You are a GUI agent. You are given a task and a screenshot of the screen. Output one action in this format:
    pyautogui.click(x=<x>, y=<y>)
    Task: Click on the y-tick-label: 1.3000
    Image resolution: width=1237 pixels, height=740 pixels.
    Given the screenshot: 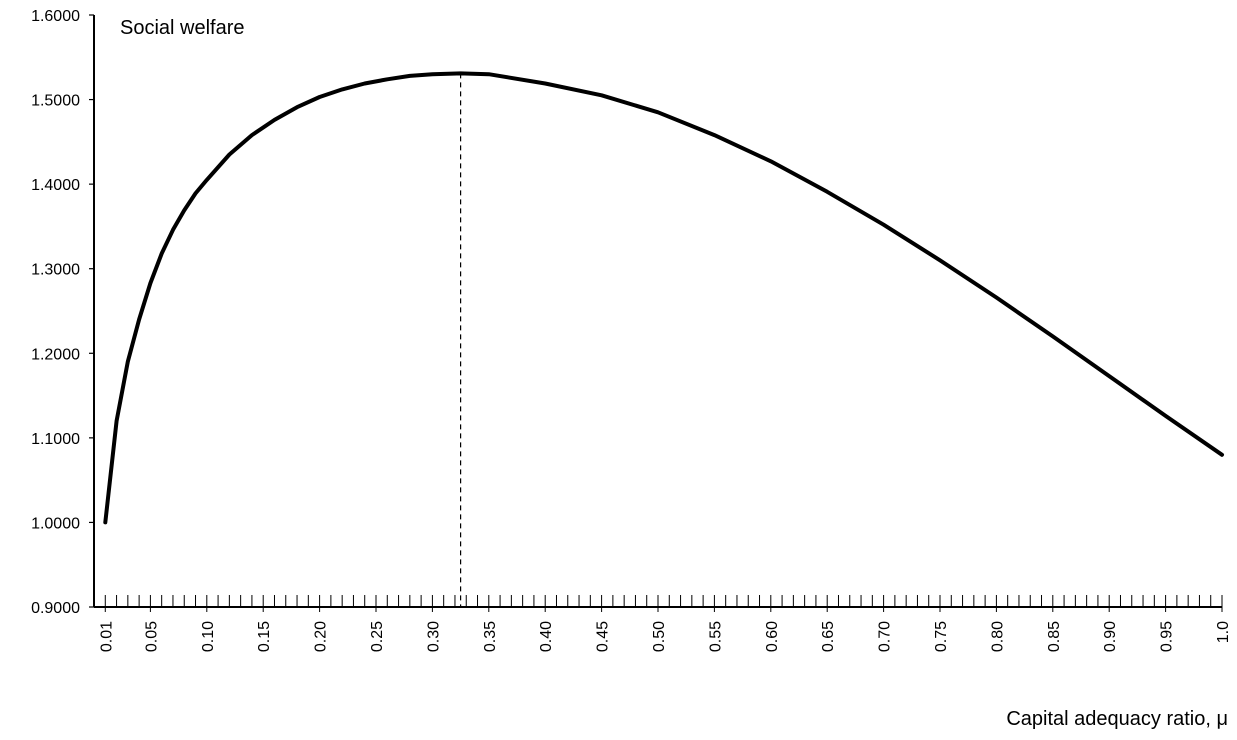 What is the action you would take?
    pyautogui.click(x=55, y=270)
    